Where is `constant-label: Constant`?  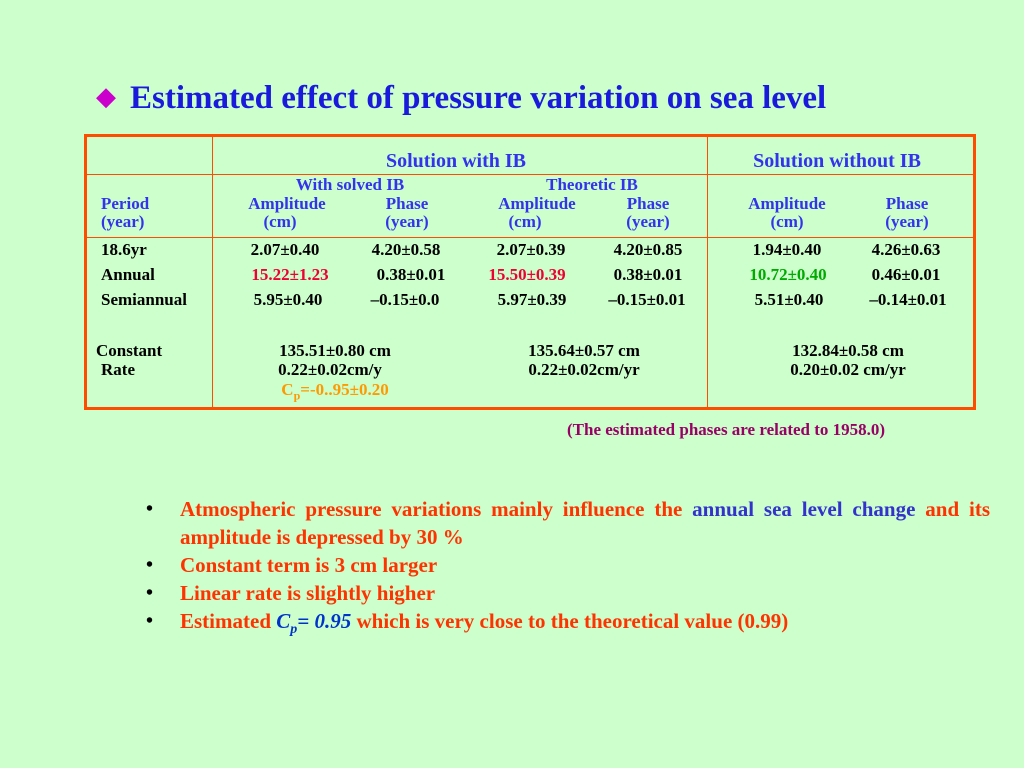 constant-label: Constant is located at coordinates (129, 350).